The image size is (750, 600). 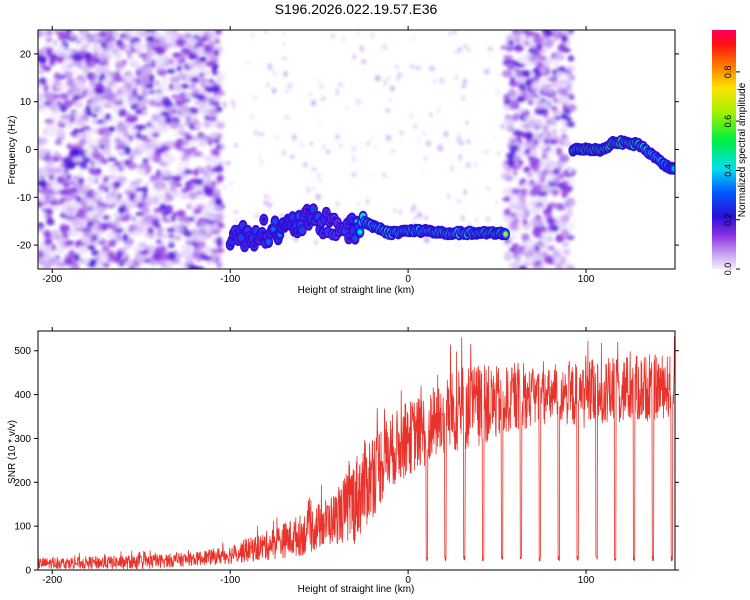 I want to click on colorbar-tick-label: 0.4, so click(x=728, y=170).